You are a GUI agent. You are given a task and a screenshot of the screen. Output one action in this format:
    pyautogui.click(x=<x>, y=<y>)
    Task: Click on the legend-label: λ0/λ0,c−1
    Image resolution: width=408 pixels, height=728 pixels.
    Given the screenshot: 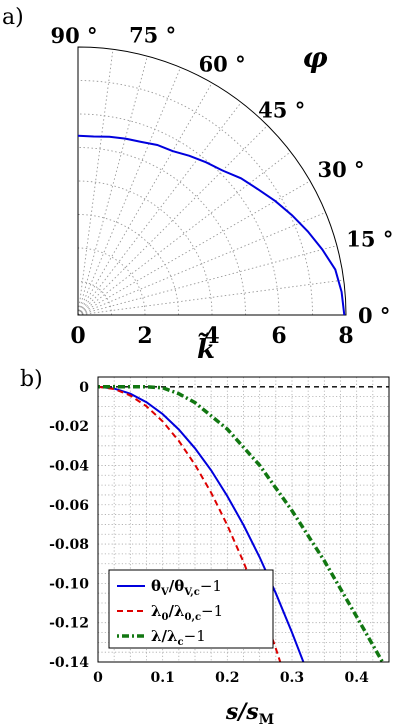 What is the action you would take?
    pyautogui.click(x=187, y=612)
    